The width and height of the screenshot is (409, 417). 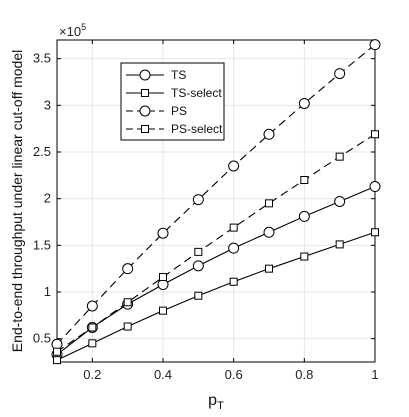 What do you see at coordinates (178, 75) in the screenshot?
I see `legend-label-ts: TS` at bounding box center [178, 75].